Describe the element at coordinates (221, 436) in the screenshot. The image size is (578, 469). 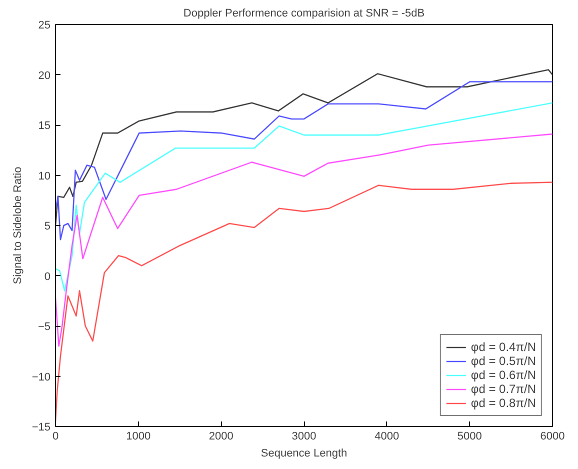
I see `x-tick-label: 2000` at that location.